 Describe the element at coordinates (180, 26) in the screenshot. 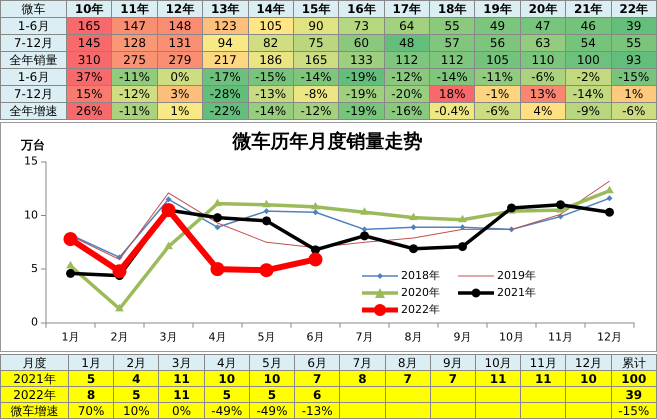

I see `data-label: 148` at that location.